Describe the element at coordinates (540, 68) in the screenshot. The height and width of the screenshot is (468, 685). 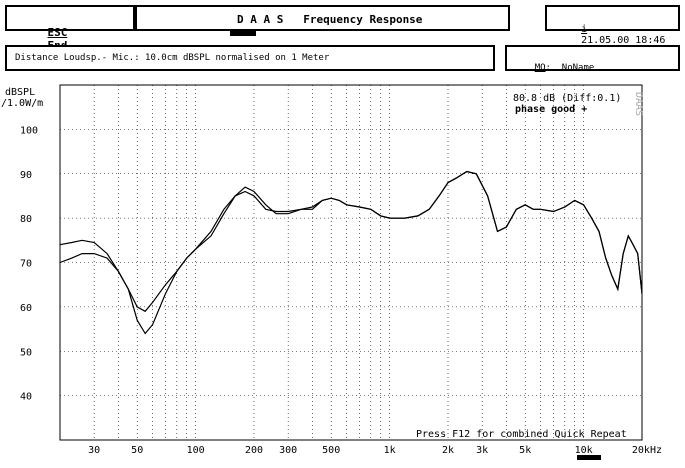
I see `mo-key-label: MO` at that location.